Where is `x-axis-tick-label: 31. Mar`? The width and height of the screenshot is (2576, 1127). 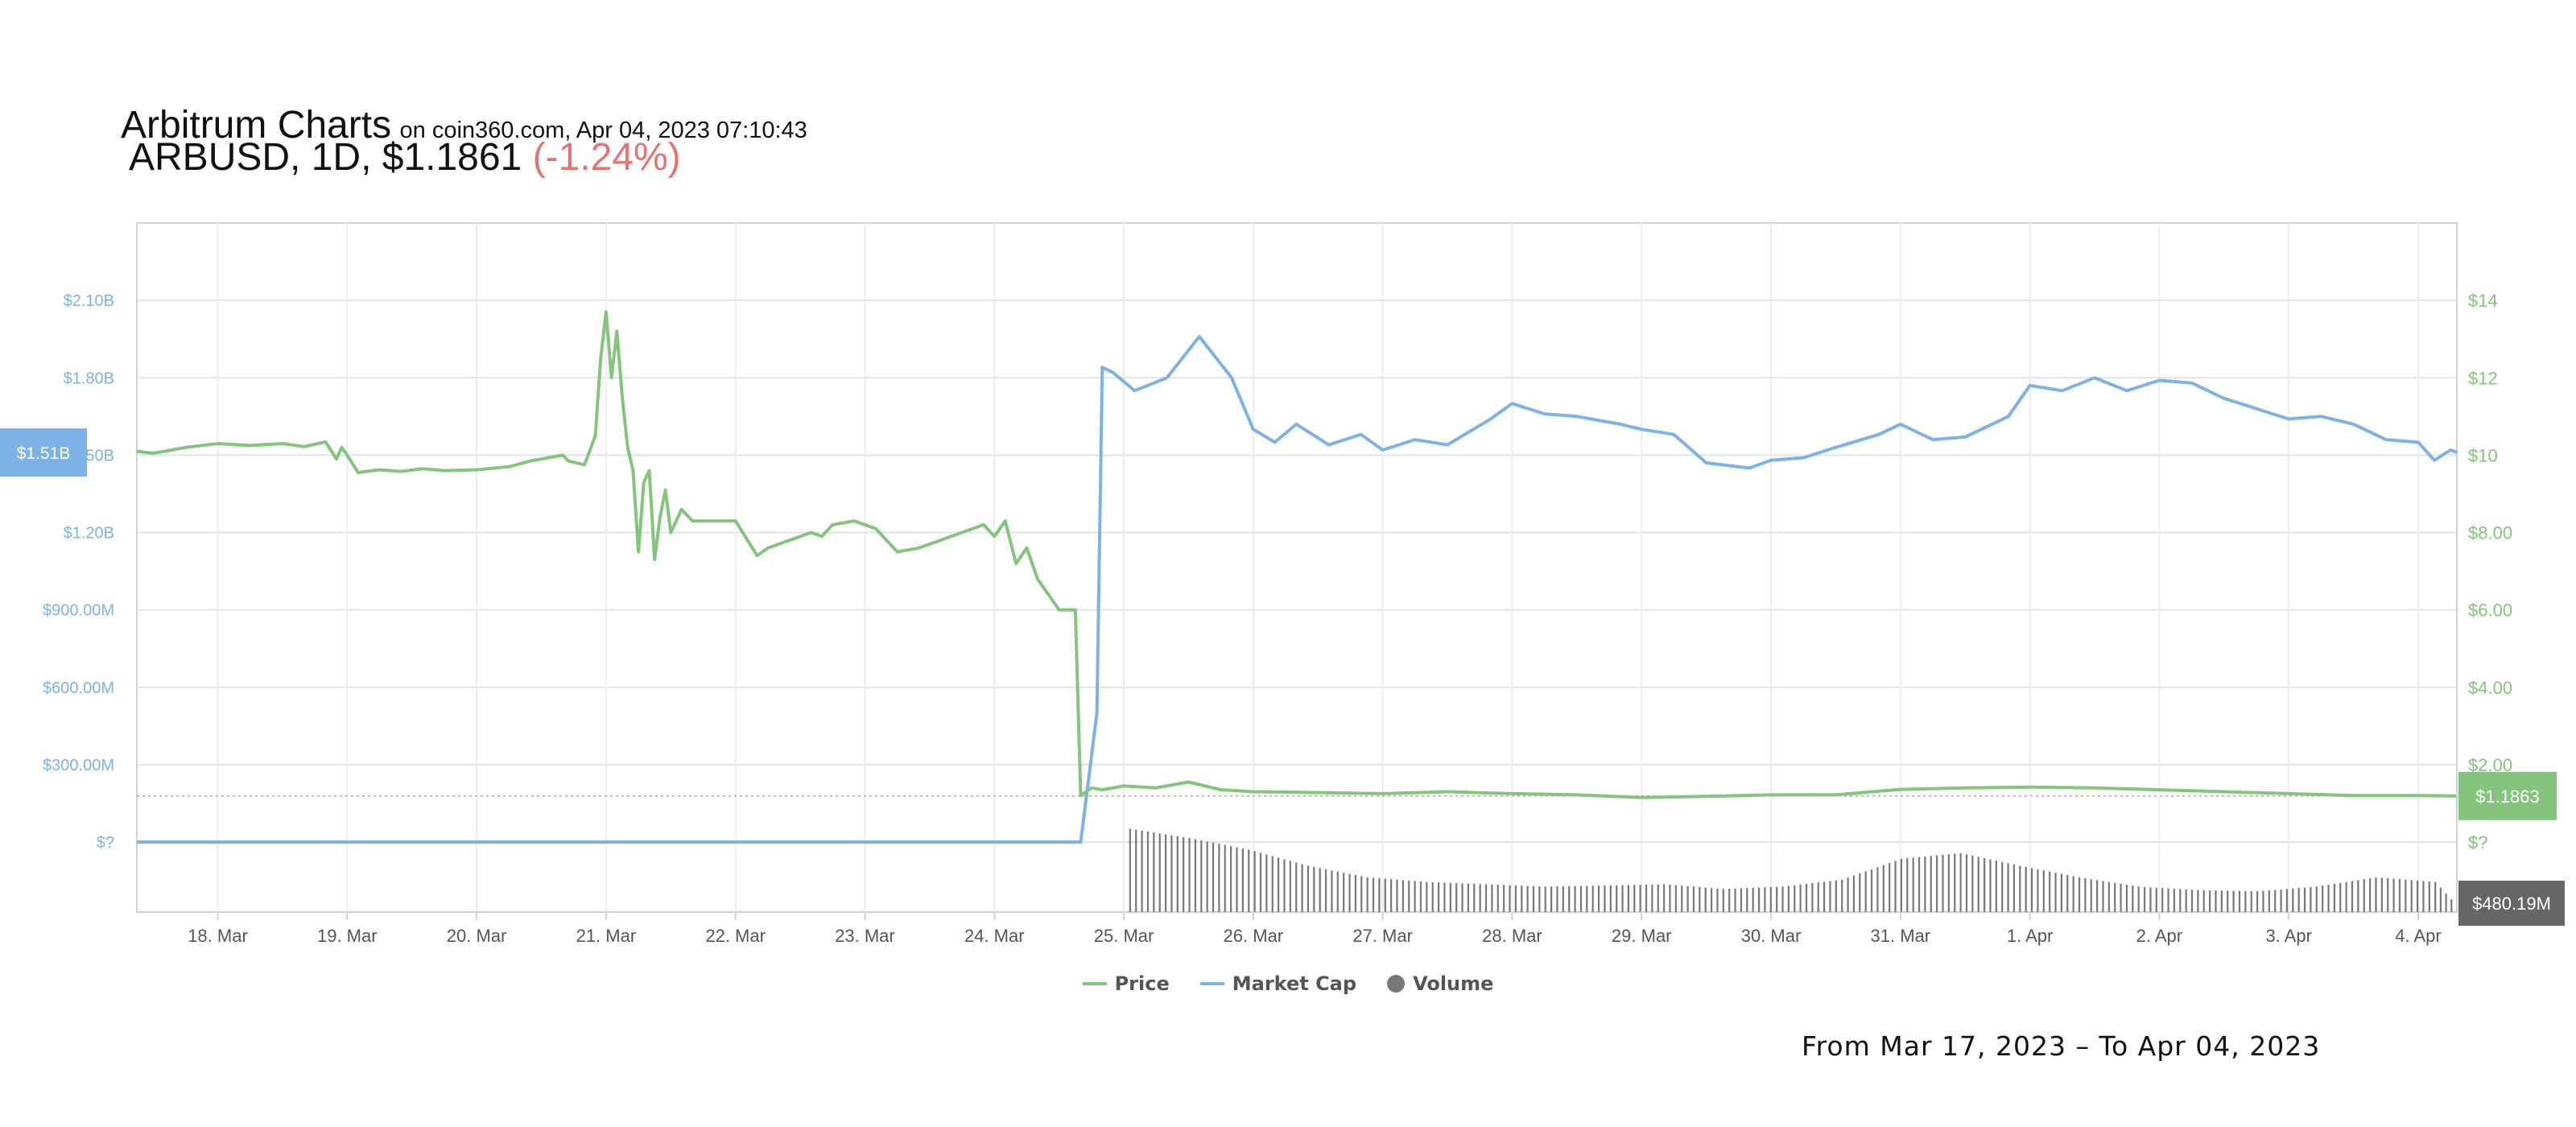 x-axis-tick-label: 31. Mar is located at coordinates (1901, 936).